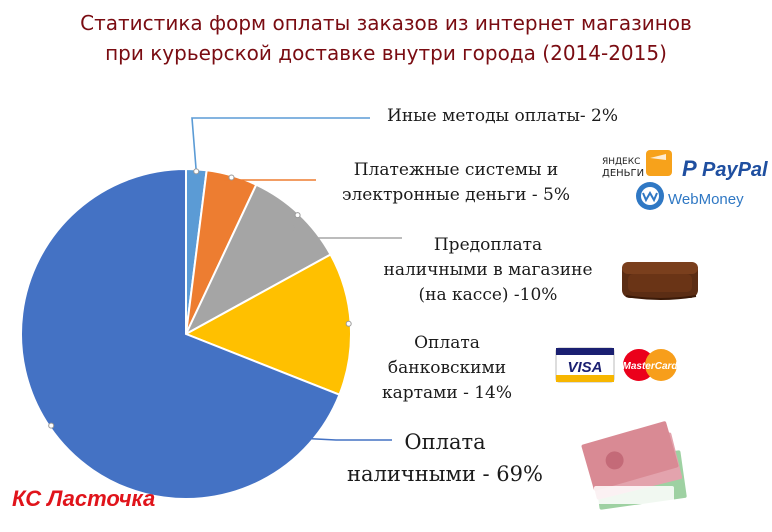  I want to click on mastercard-text: MasterCard, so click(650, 366).